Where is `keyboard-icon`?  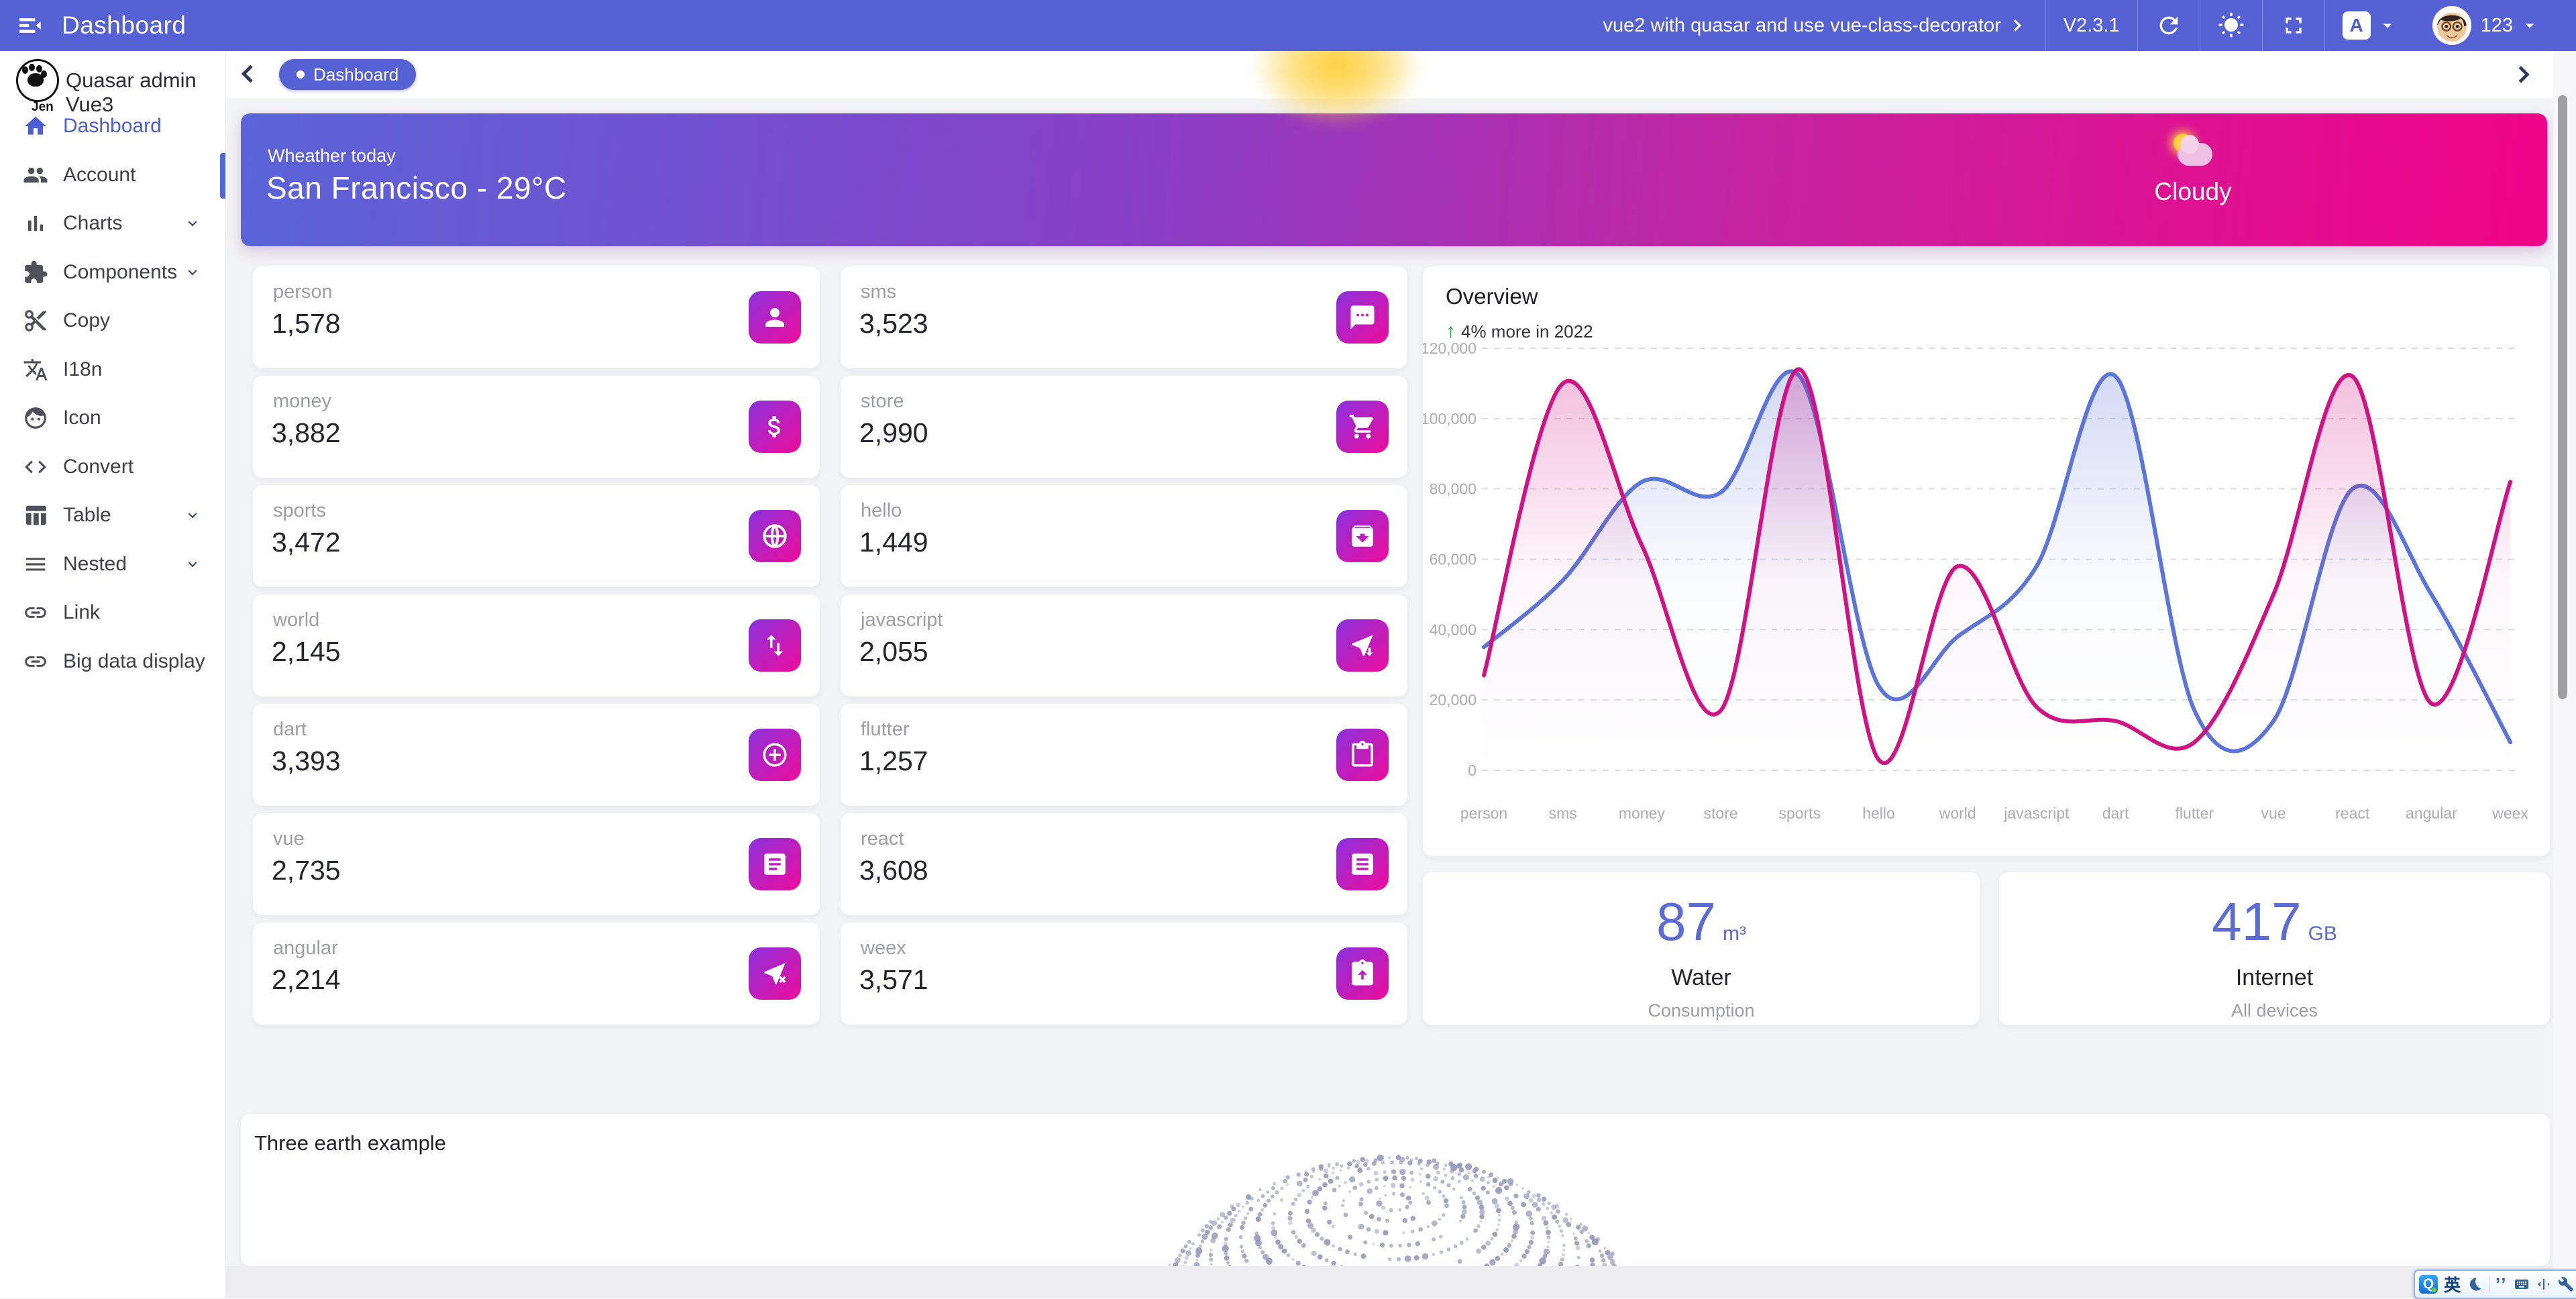 keyboard-icon is located at coordinates (2522, 1284).